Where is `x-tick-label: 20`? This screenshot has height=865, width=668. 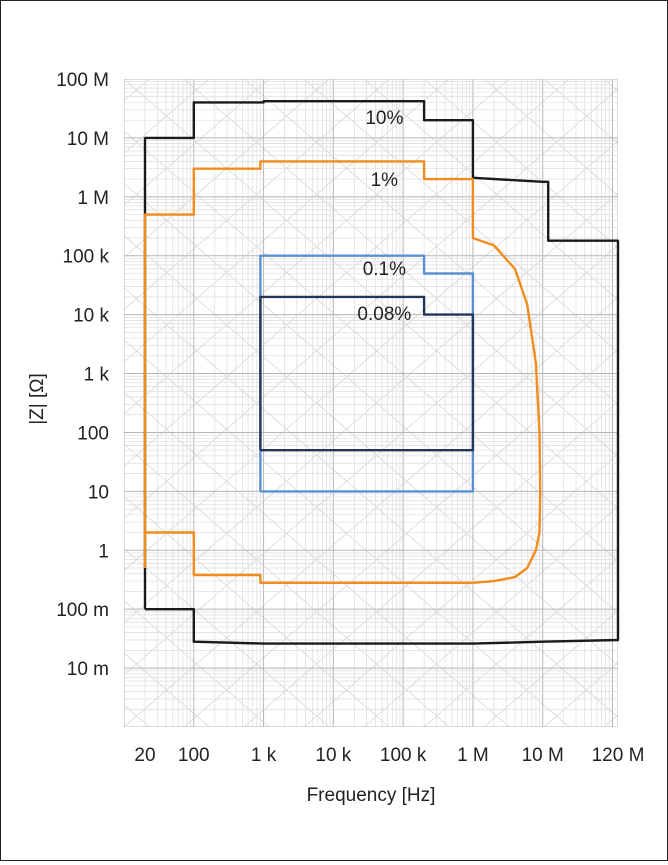
x-tick-label: 20 is located at coordinates (144, 755).